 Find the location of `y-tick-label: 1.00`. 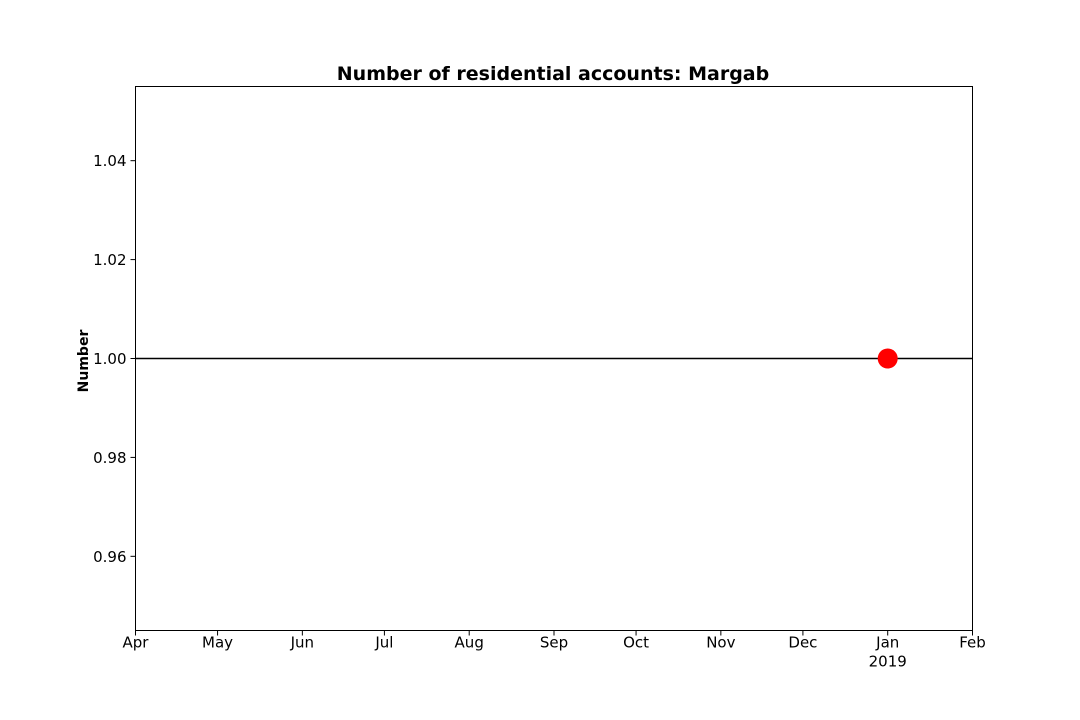

y-tick-label: 1.00 is located at coordinates (109, 359).